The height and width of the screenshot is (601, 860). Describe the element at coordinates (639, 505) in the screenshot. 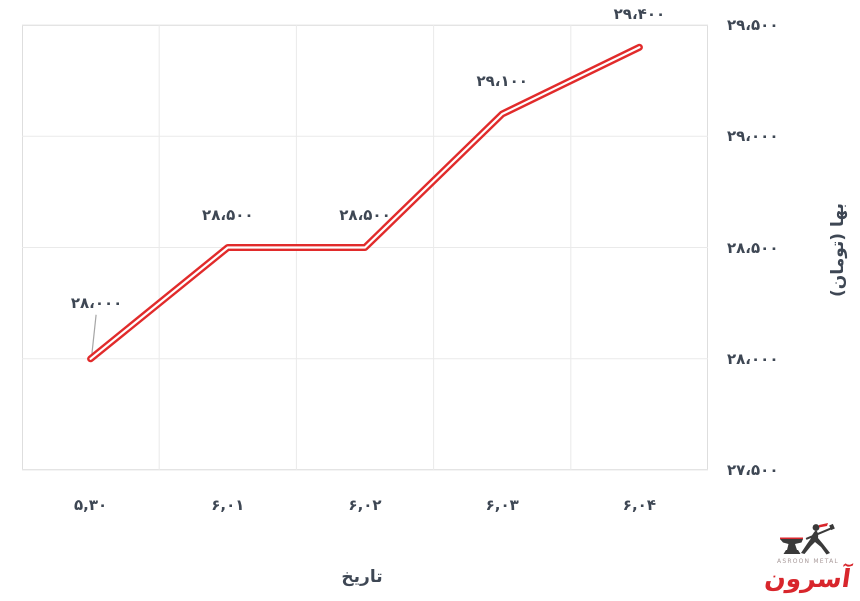

I see `x-tick-label: ۶,۰۴` at that location.